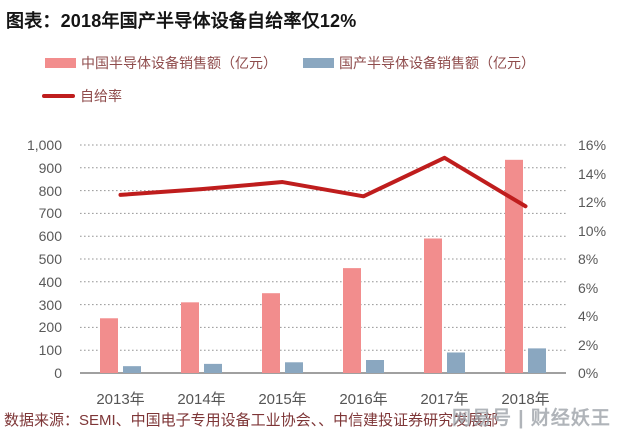  Describe the element at coordinates (352, 320) in the screenshot. I see `bar-china-2016年` at that location.